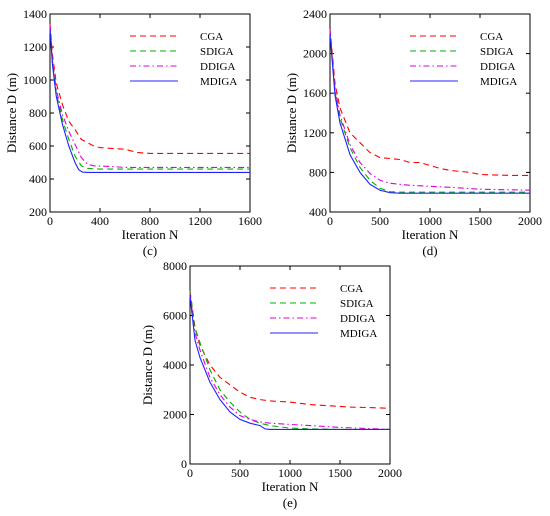 The width and height of the screenshot is (550, 516). Describe the element at coordinates (150, 221) in the screenshot. I see `x-tick-label: 800` at that location.